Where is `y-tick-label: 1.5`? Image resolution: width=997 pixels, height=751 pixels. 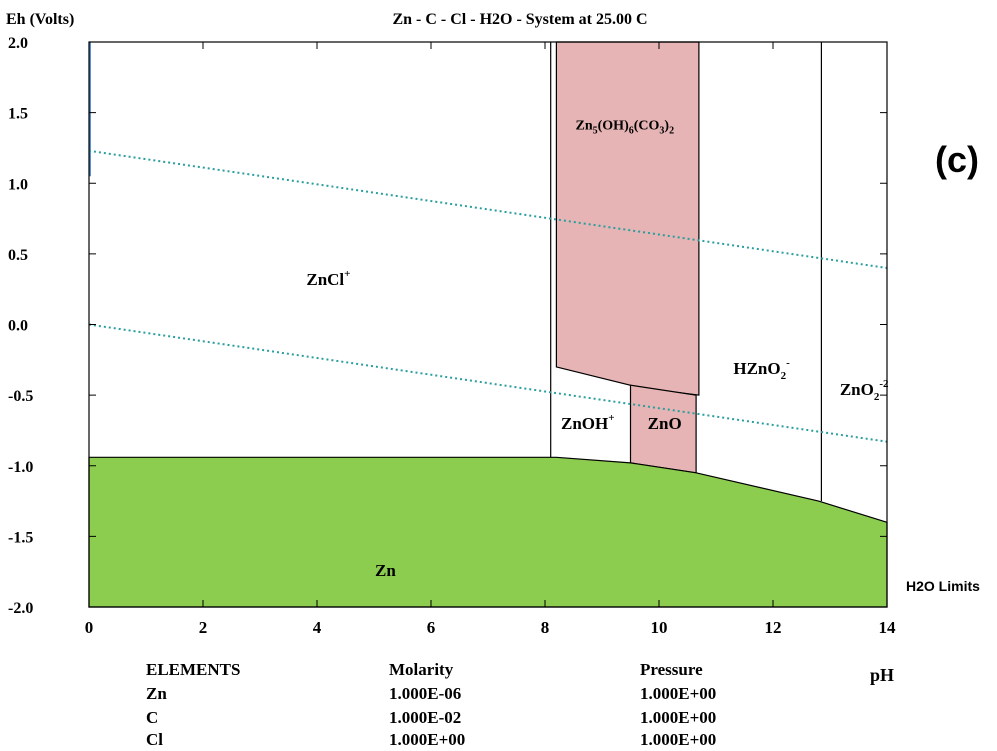 y-tick-label: 1.5 is located at coordinates (18, 114).